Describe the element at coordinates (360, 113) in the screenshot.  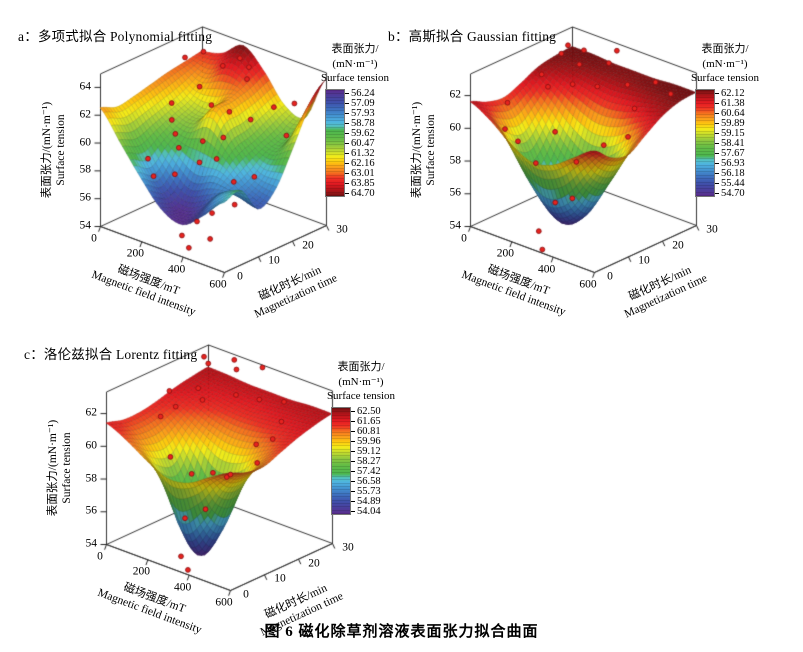
I see `colorbar-tick-label: 57.93` at that location.